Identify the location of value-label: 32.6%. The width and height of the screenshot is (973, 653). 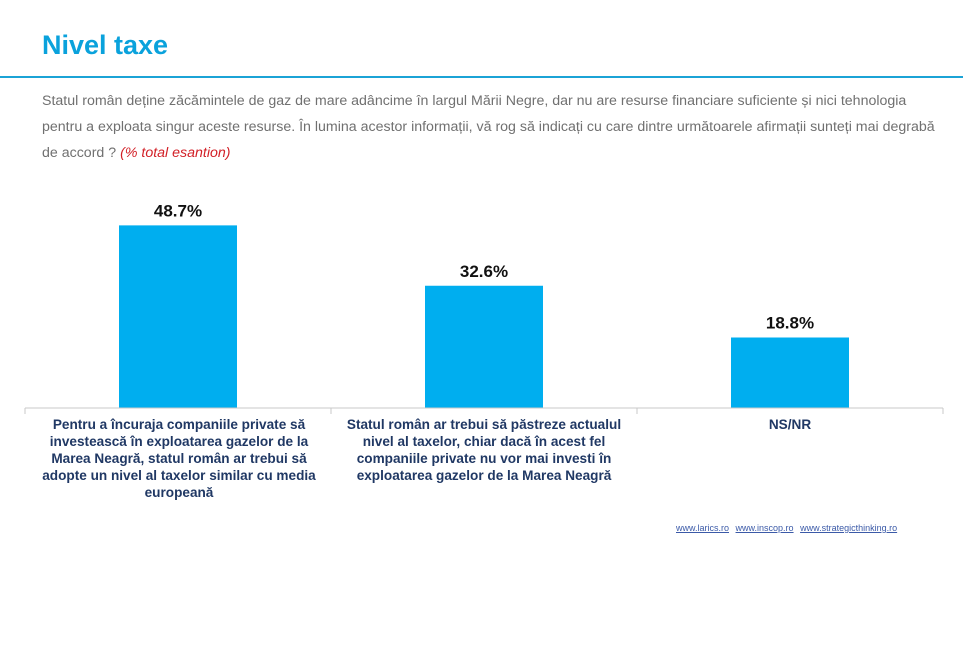
(484, 271).